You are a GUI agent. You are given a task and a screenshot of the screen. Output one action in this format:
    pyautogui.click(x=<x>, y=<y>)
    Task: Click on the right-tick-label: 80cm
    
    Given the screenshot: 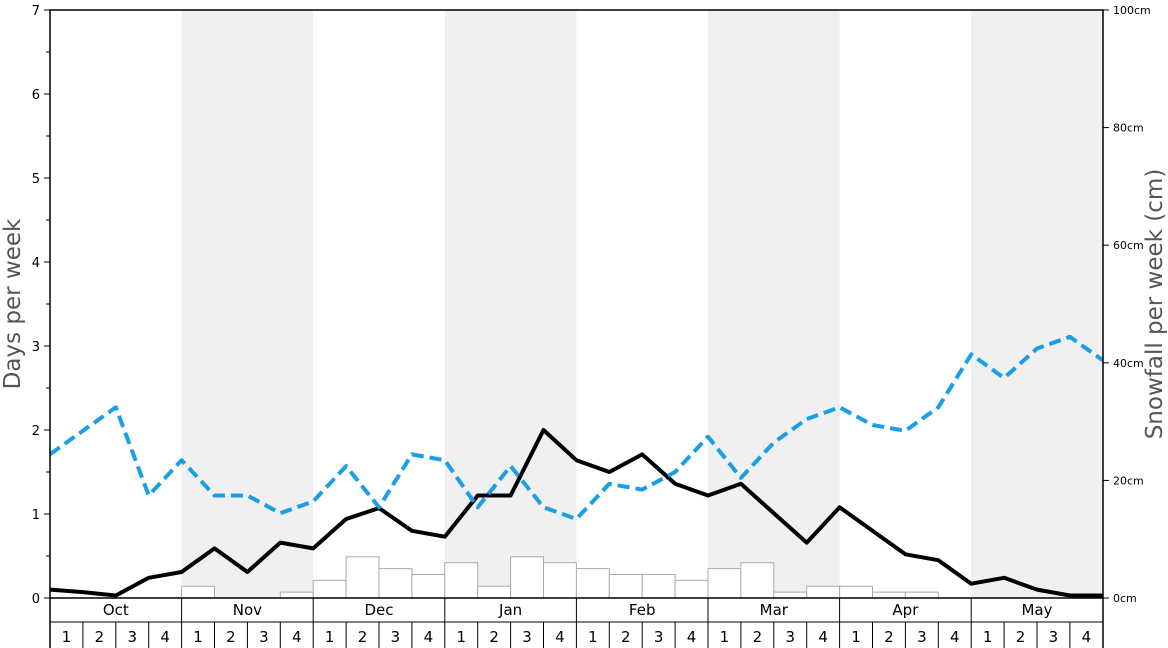 What is the action you would take?
    pyautogui.click(x=1128, y=128)
    